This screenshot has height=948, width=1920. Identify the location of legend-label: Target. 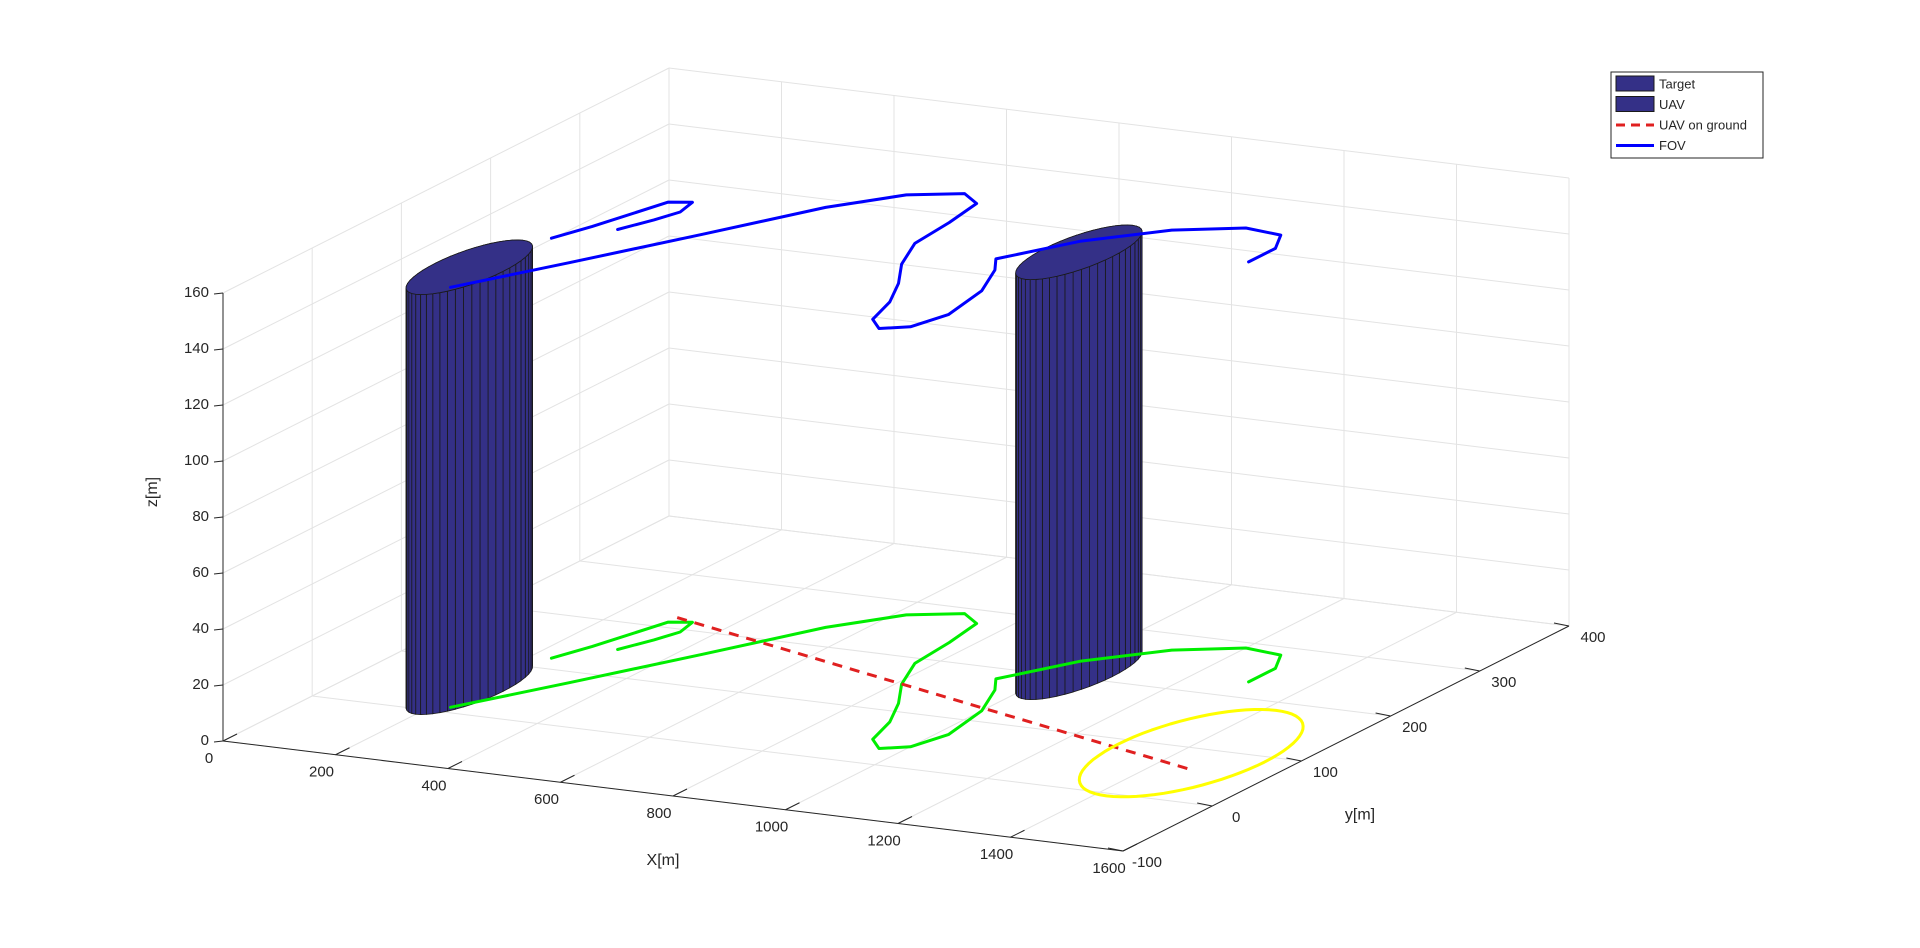
(1677, 83).